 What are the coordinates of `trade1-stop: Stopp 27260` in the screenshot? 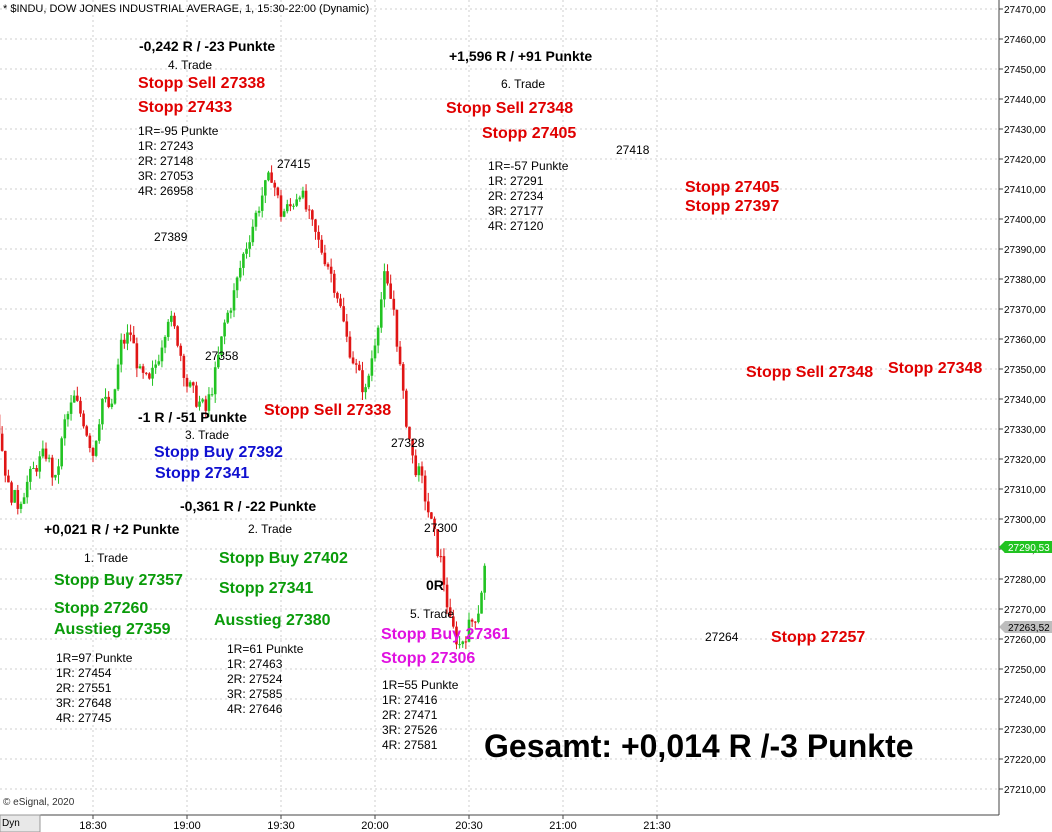 It's located at (101, 608).